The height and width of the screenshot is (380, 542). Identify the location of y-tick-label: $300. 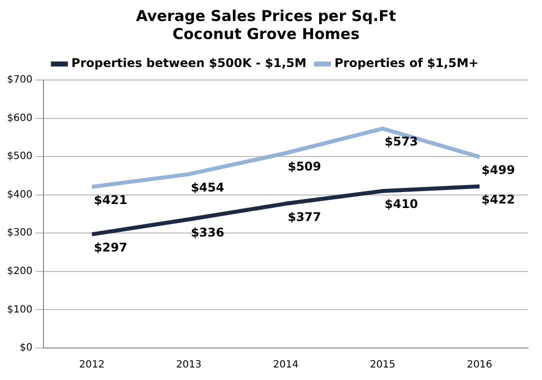
(19, 233).